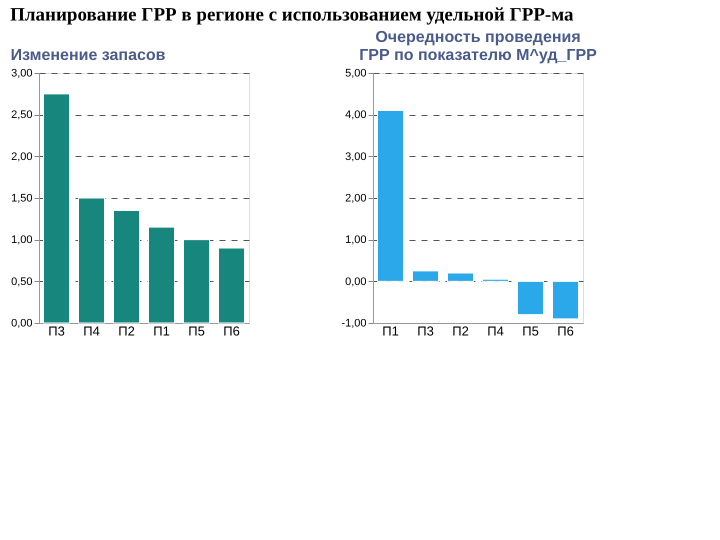  Describe the element at coordinates (292, 15) in the screenshot. I see `text: Планирование ГРР в регионе с использованием удельной ГРР-ма` at that location.